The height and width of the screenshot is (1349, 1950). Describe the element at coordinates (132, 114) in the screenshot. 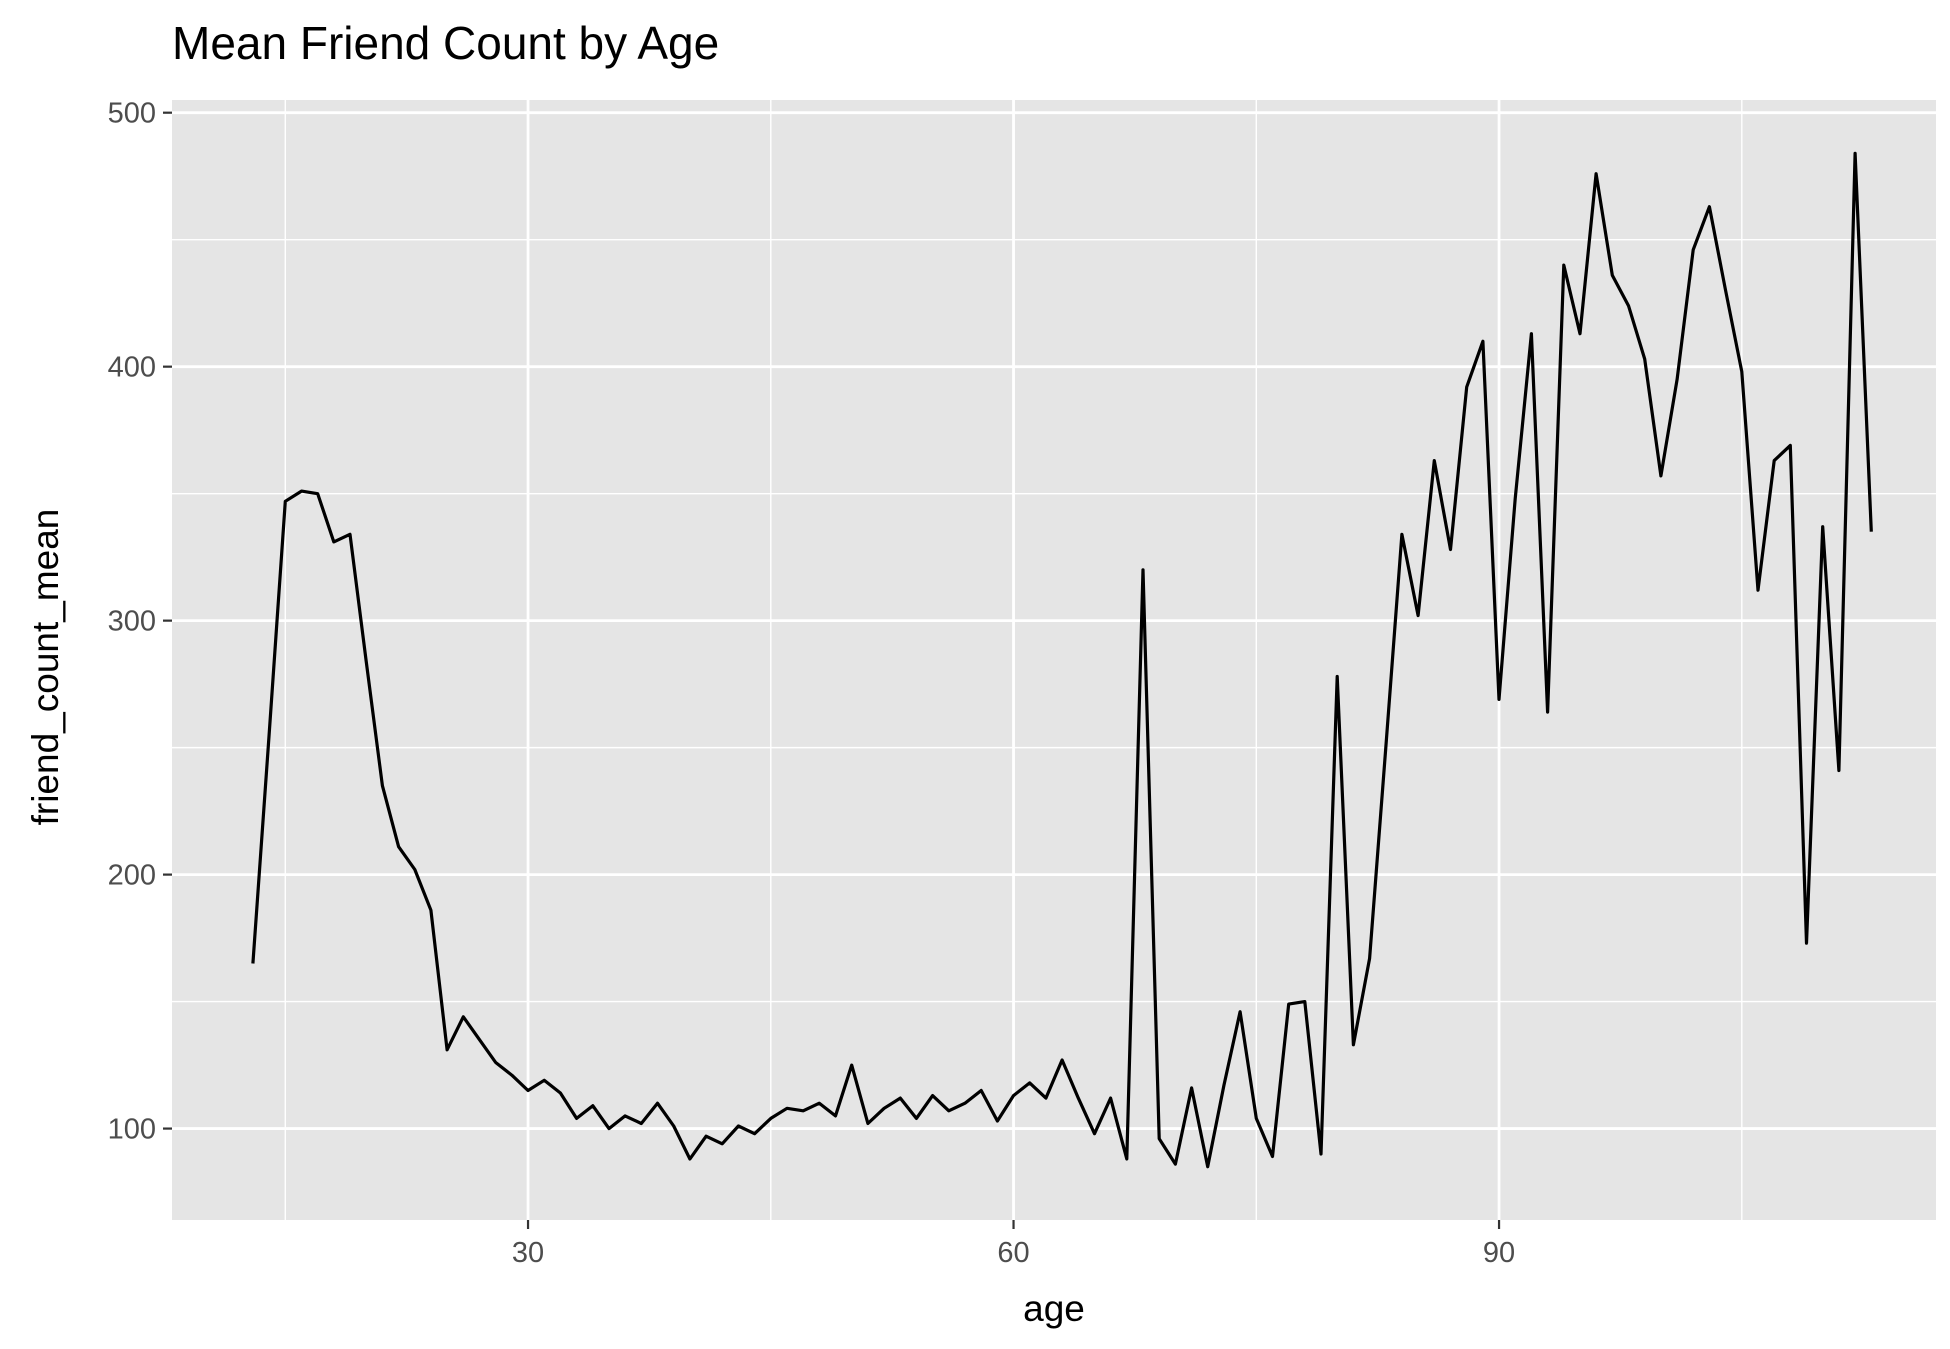

I see `y-tick-label: 500` at that location.